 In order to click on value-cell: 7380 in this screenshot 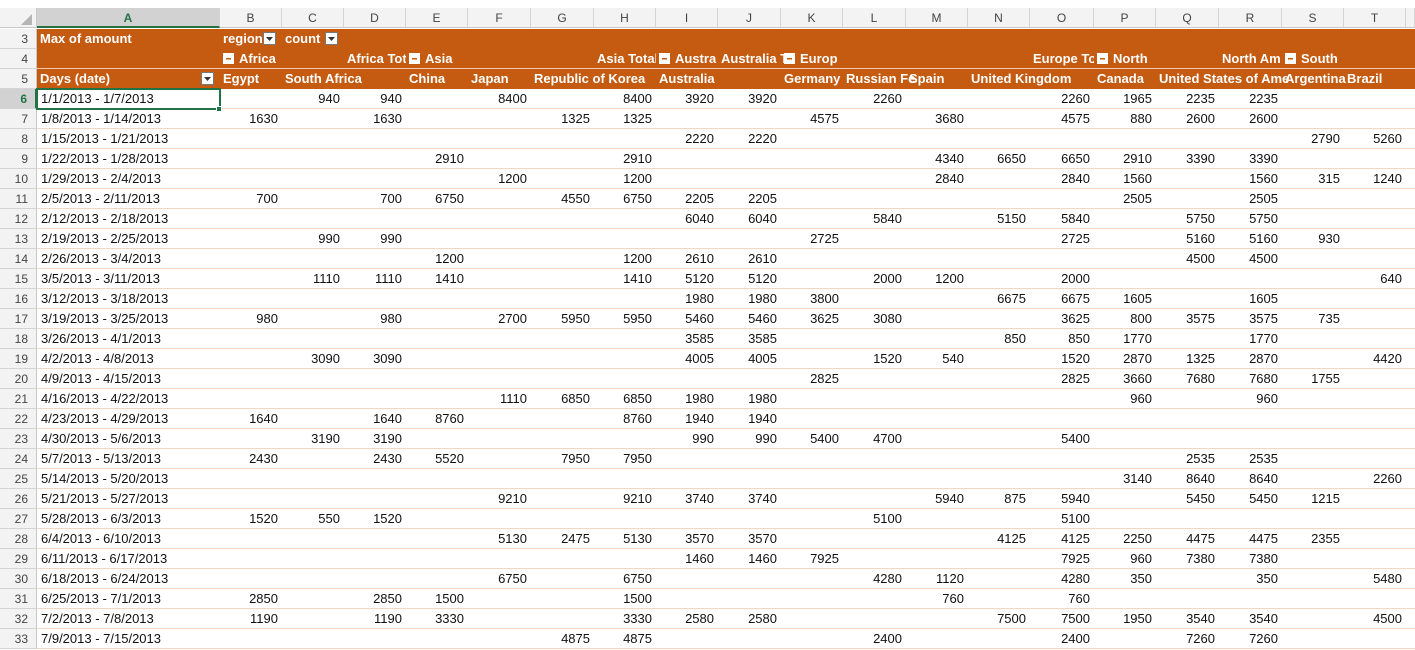, I will do `click(1263, 558)`.